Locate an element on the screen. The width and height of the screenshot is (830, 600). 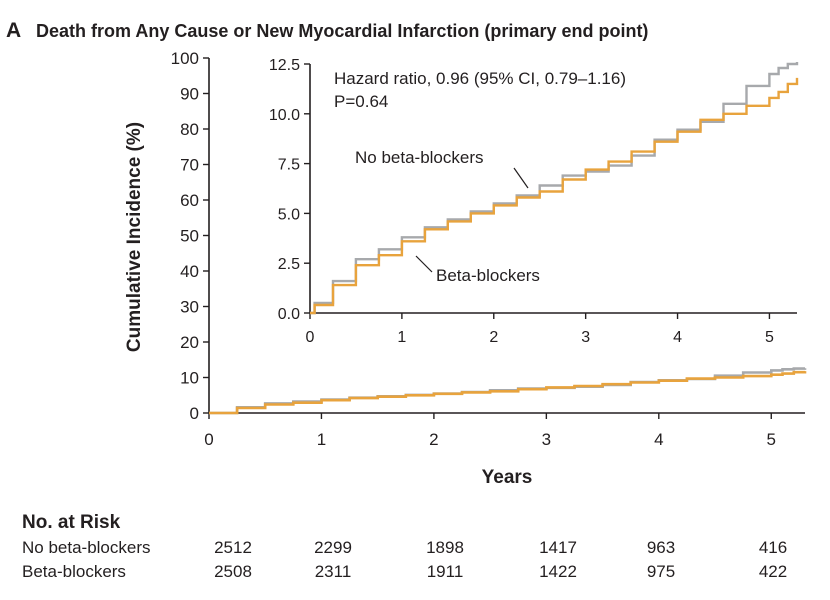
main-x-tick-label: 5 is located at coordinates (771, 439).